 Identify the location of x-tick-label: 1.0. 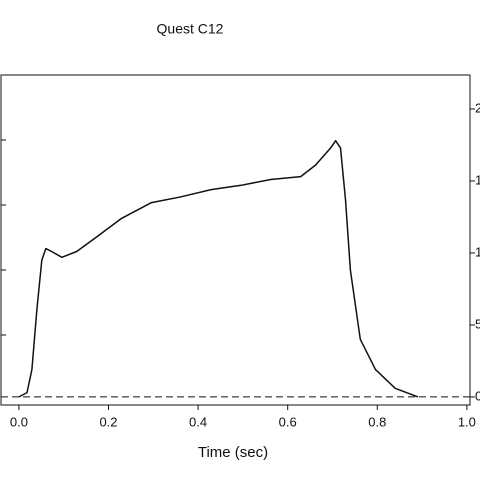
(467, 421).